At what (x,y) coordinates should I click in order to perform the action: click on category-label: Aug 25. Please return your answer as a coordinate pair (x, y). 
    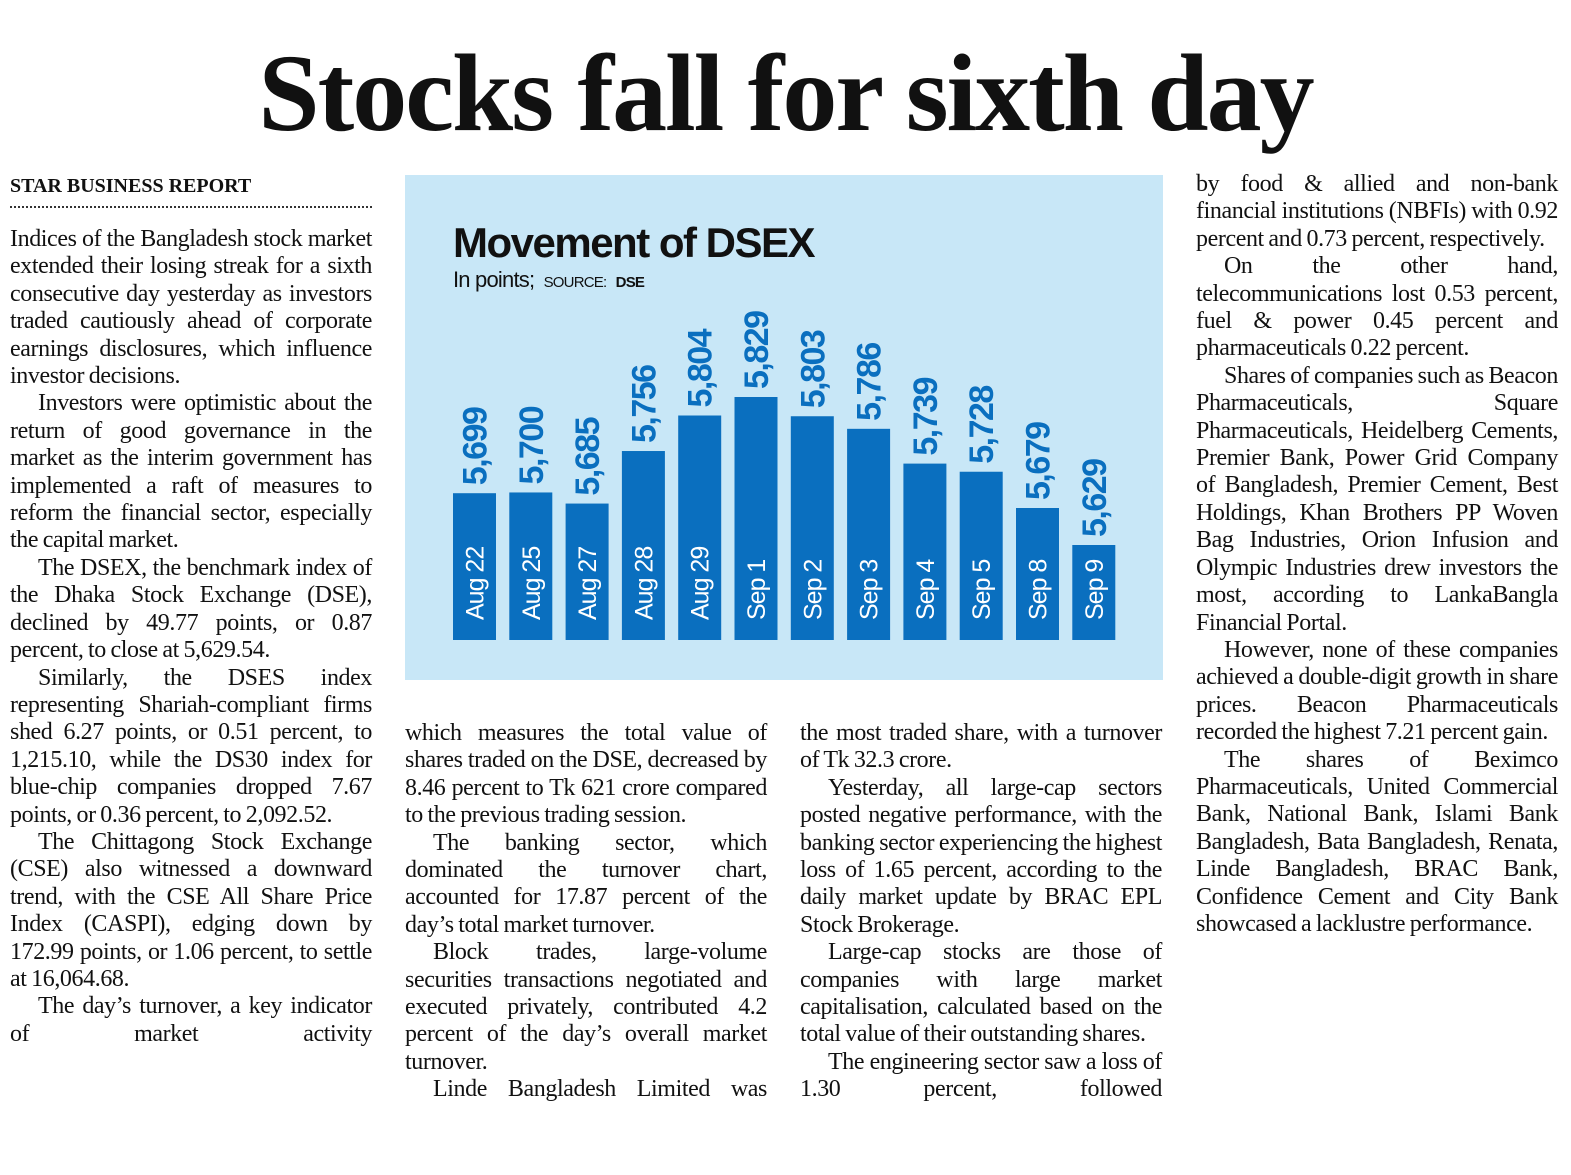
    Looking at the image, I should click on (532, 583).